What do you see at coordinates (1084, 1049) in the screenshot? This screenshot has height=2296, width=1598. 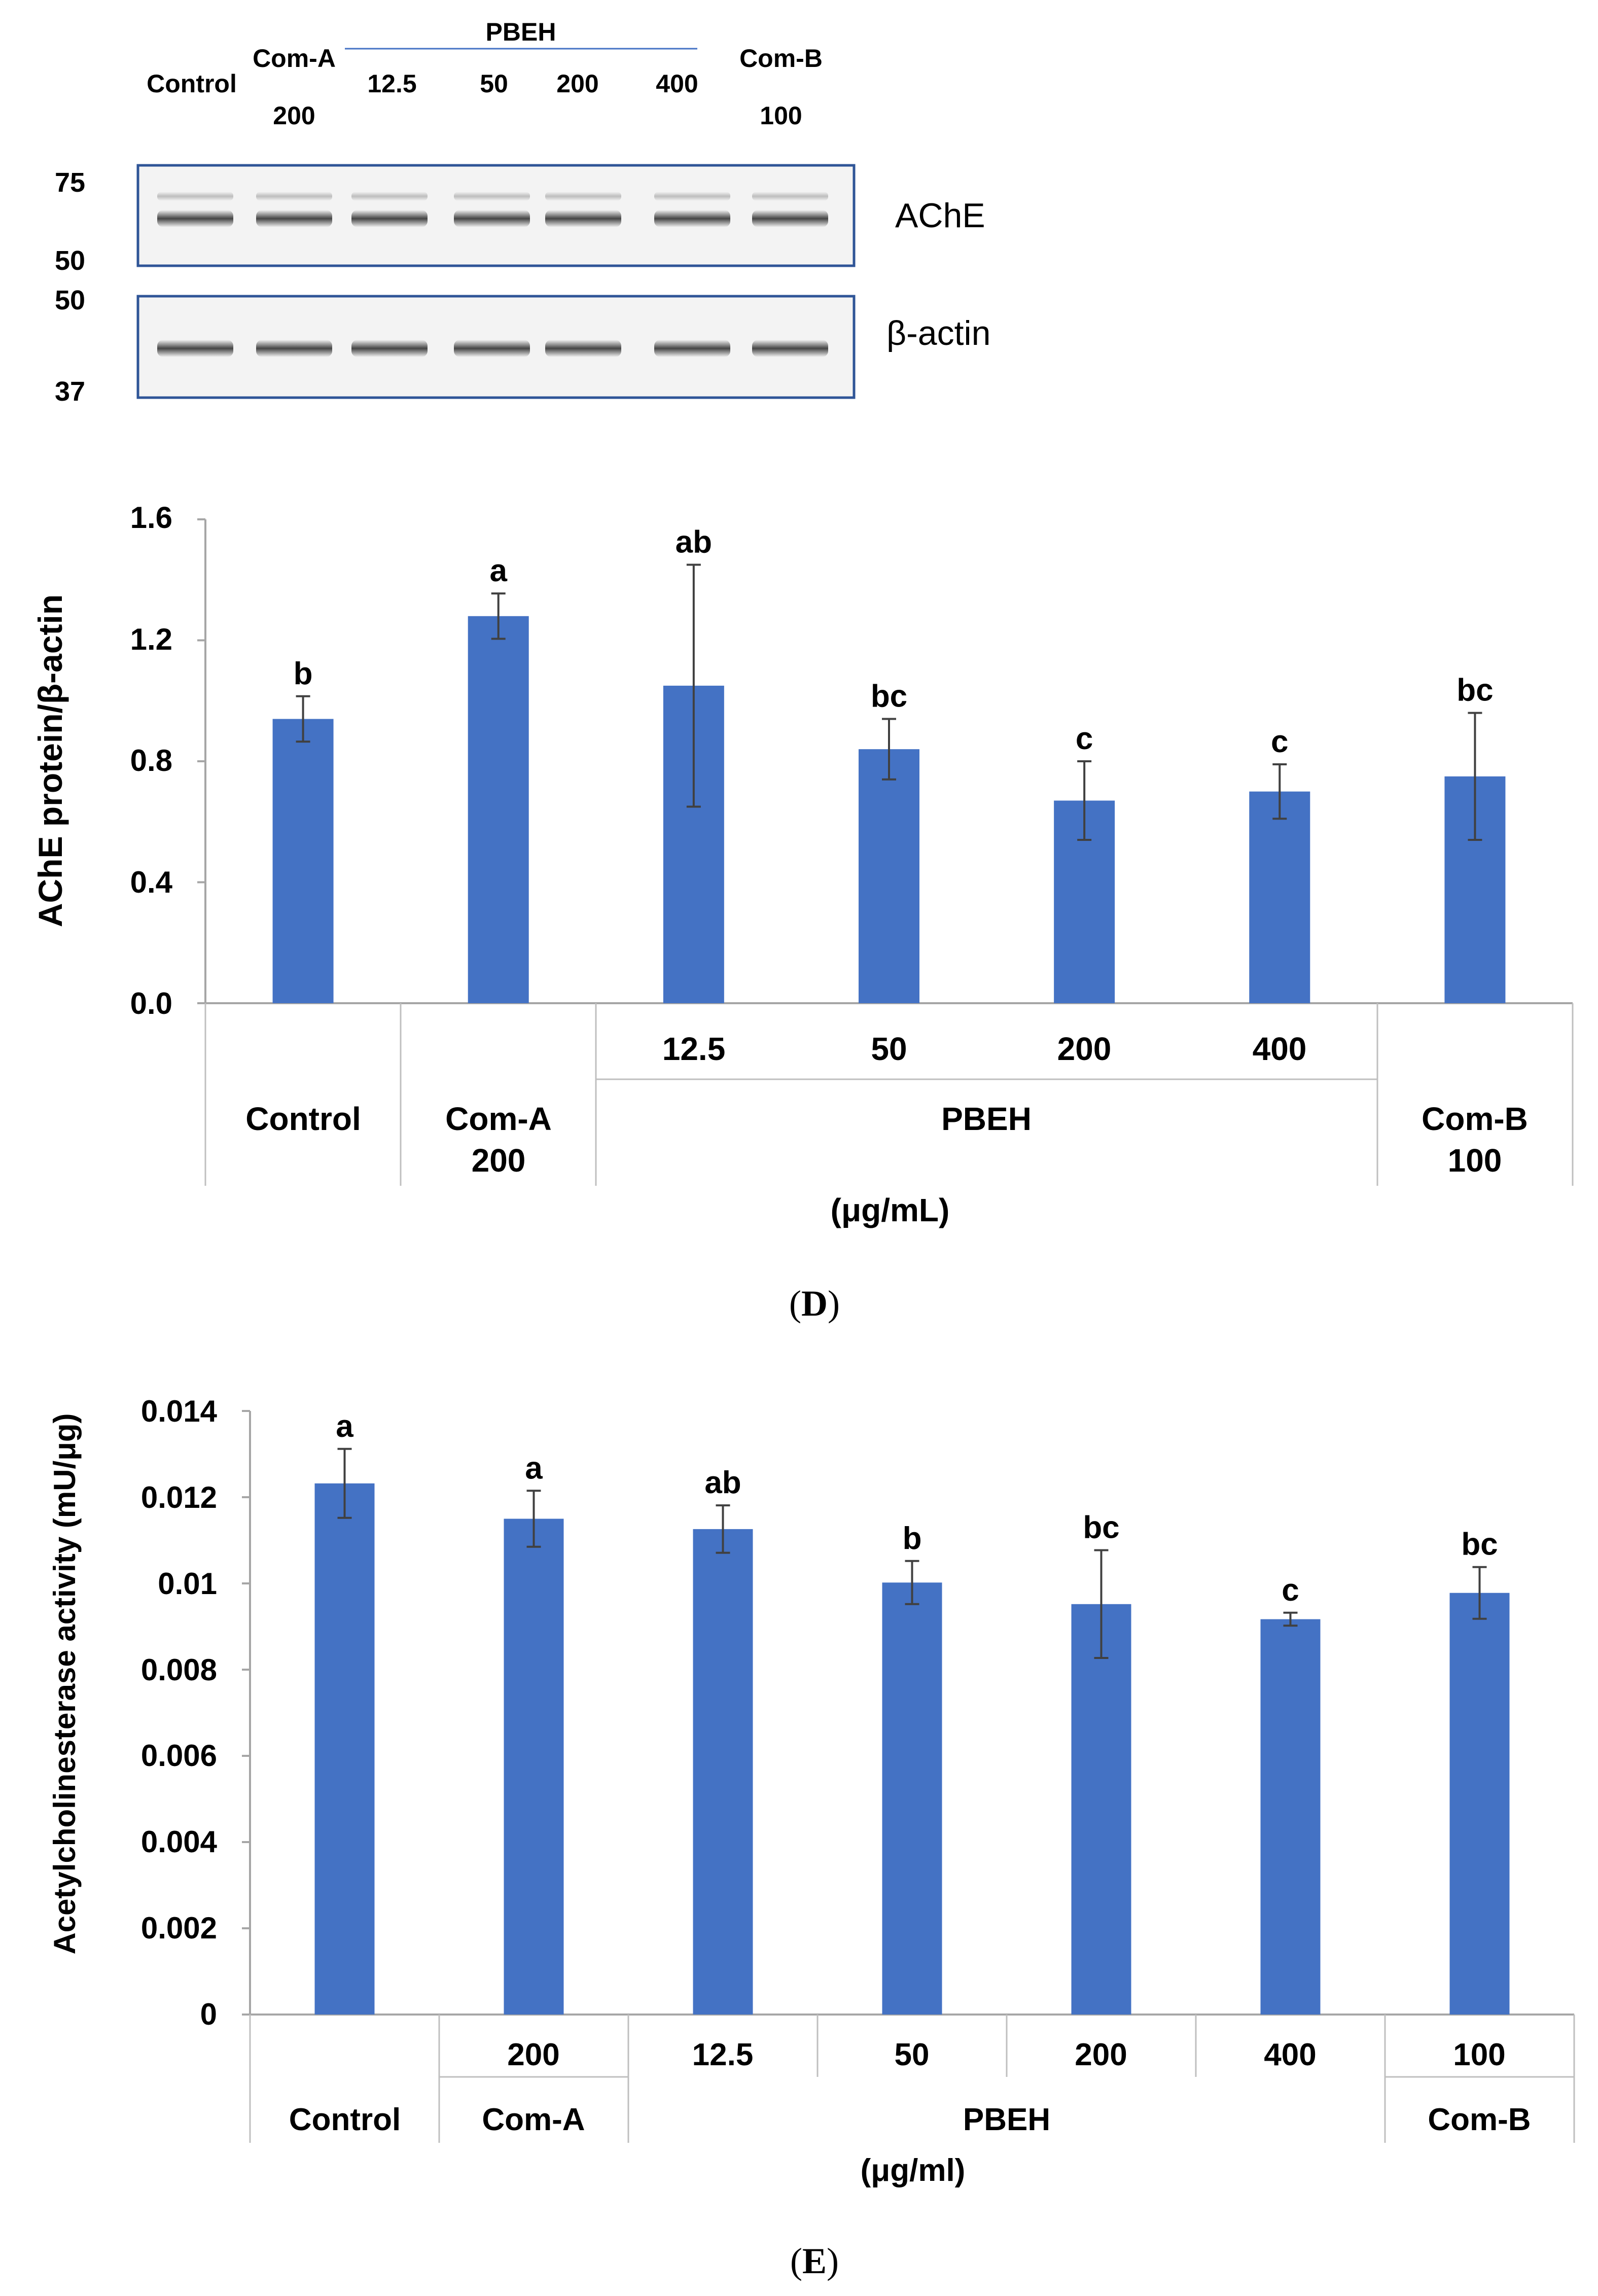 I see `chart-d-cat-200: 200` at bounding box center [1084, 1049].